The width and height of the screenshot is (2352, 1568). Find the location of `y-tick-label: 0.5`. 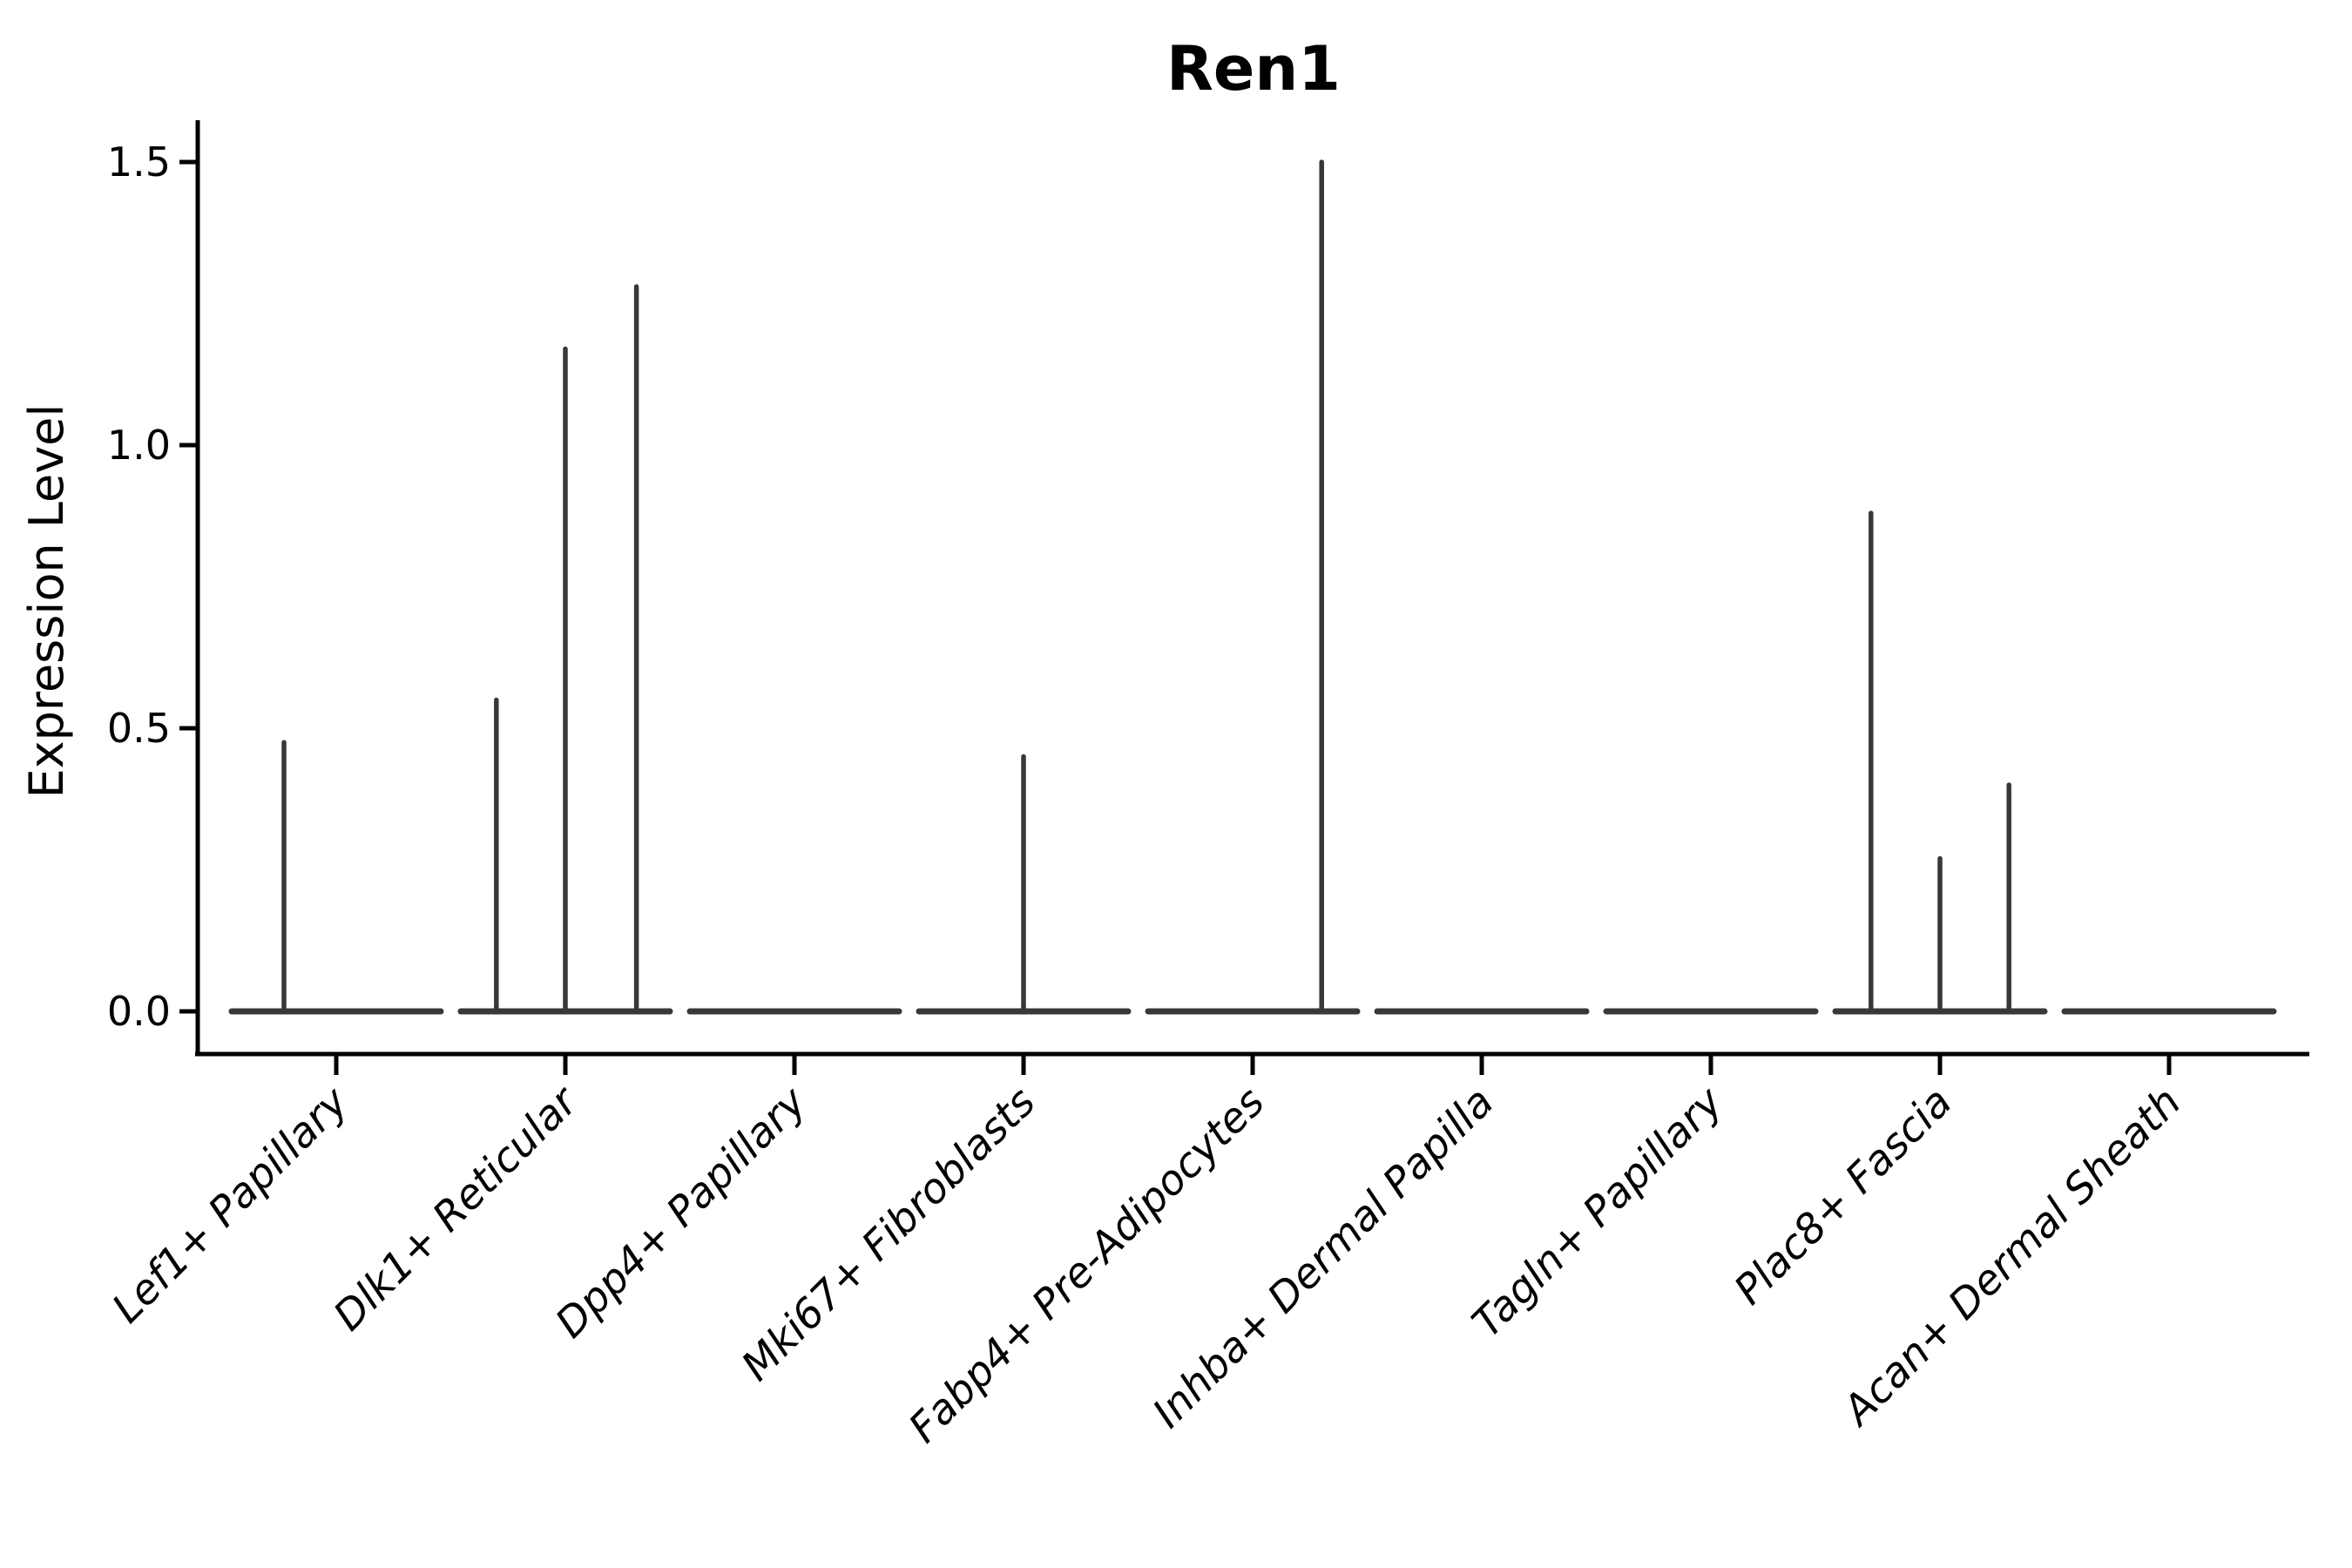

y-tick-label: 0.5 is located at coordinates (139, 728).